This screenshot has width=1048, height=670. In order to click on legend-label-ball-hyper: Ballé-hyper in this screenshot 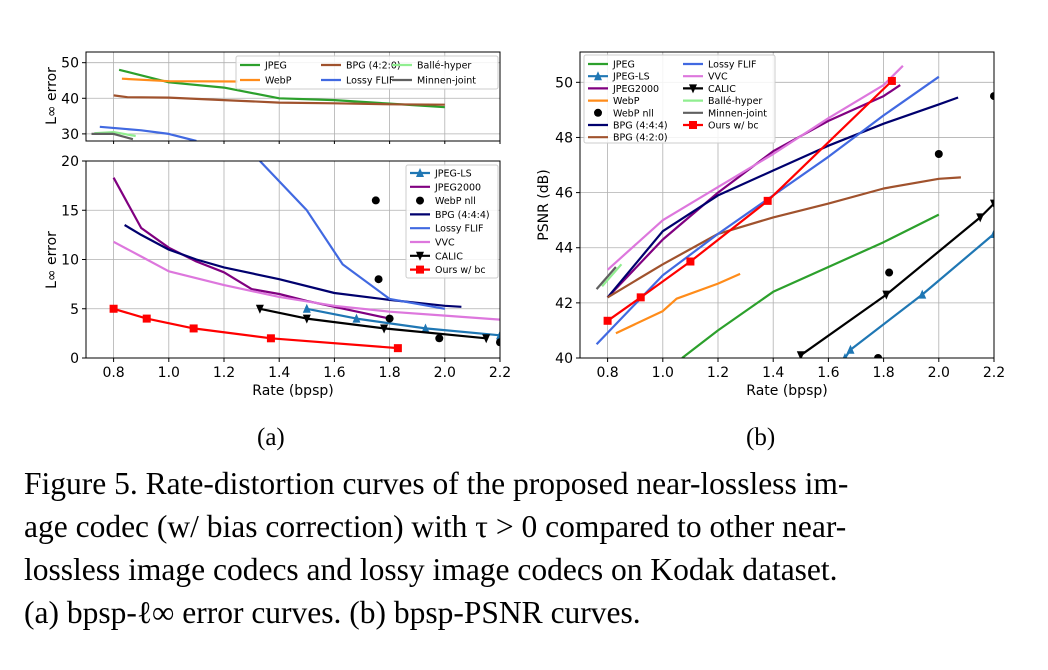, I will do `click(444, 66)`.